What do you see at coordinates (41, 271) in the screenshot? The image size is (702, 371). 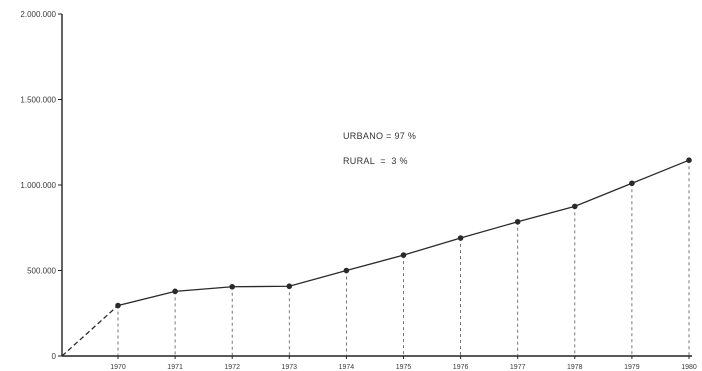 I see `y-tick-label: 500.000` at bounding box center [41, 271].